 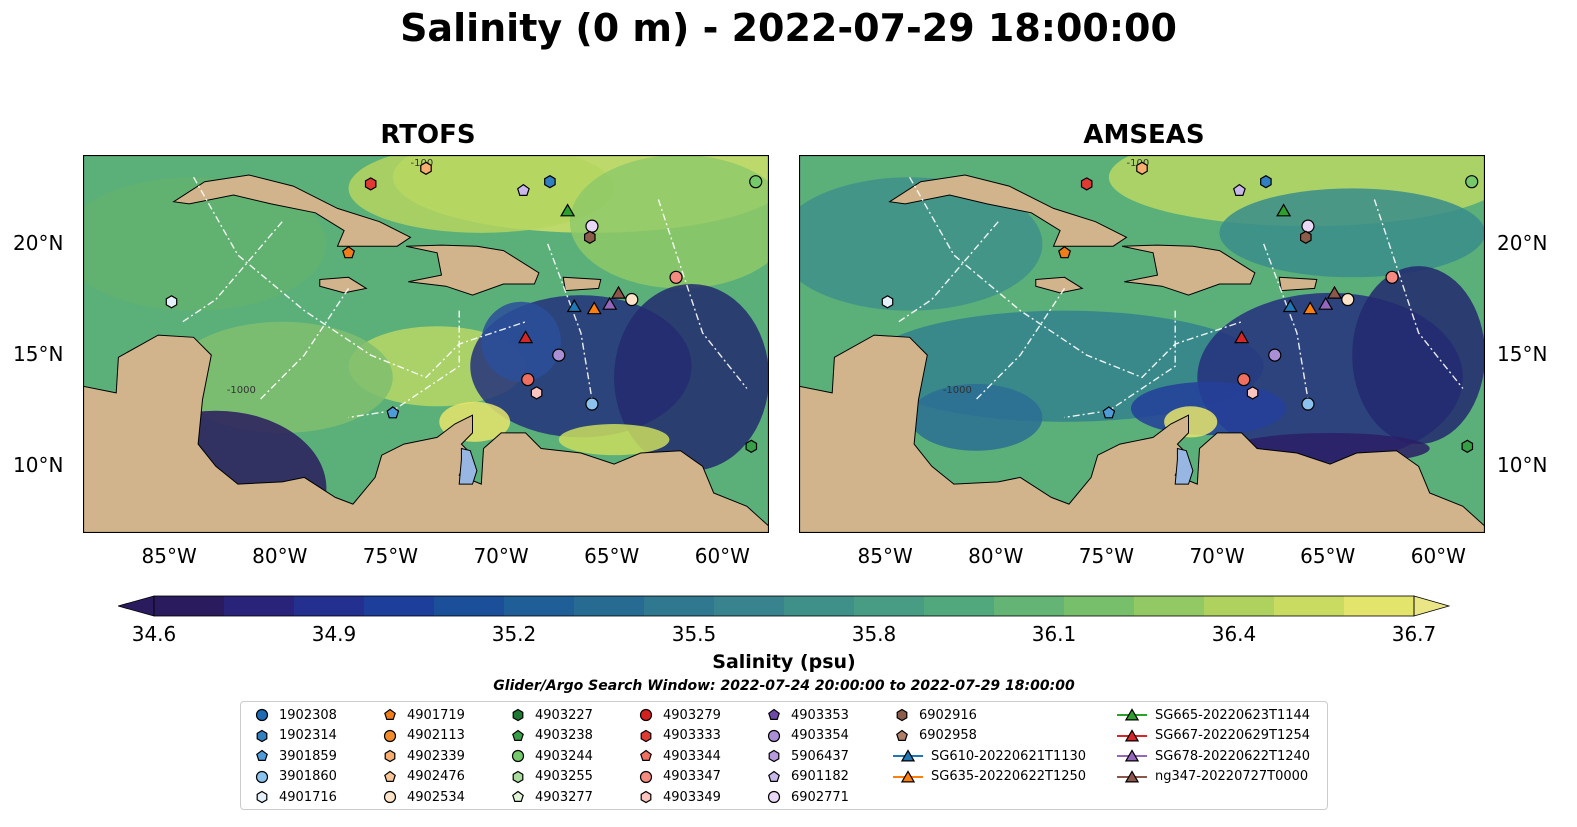 I want to click on legend-label: 3901859, so click(x=308, y=756).